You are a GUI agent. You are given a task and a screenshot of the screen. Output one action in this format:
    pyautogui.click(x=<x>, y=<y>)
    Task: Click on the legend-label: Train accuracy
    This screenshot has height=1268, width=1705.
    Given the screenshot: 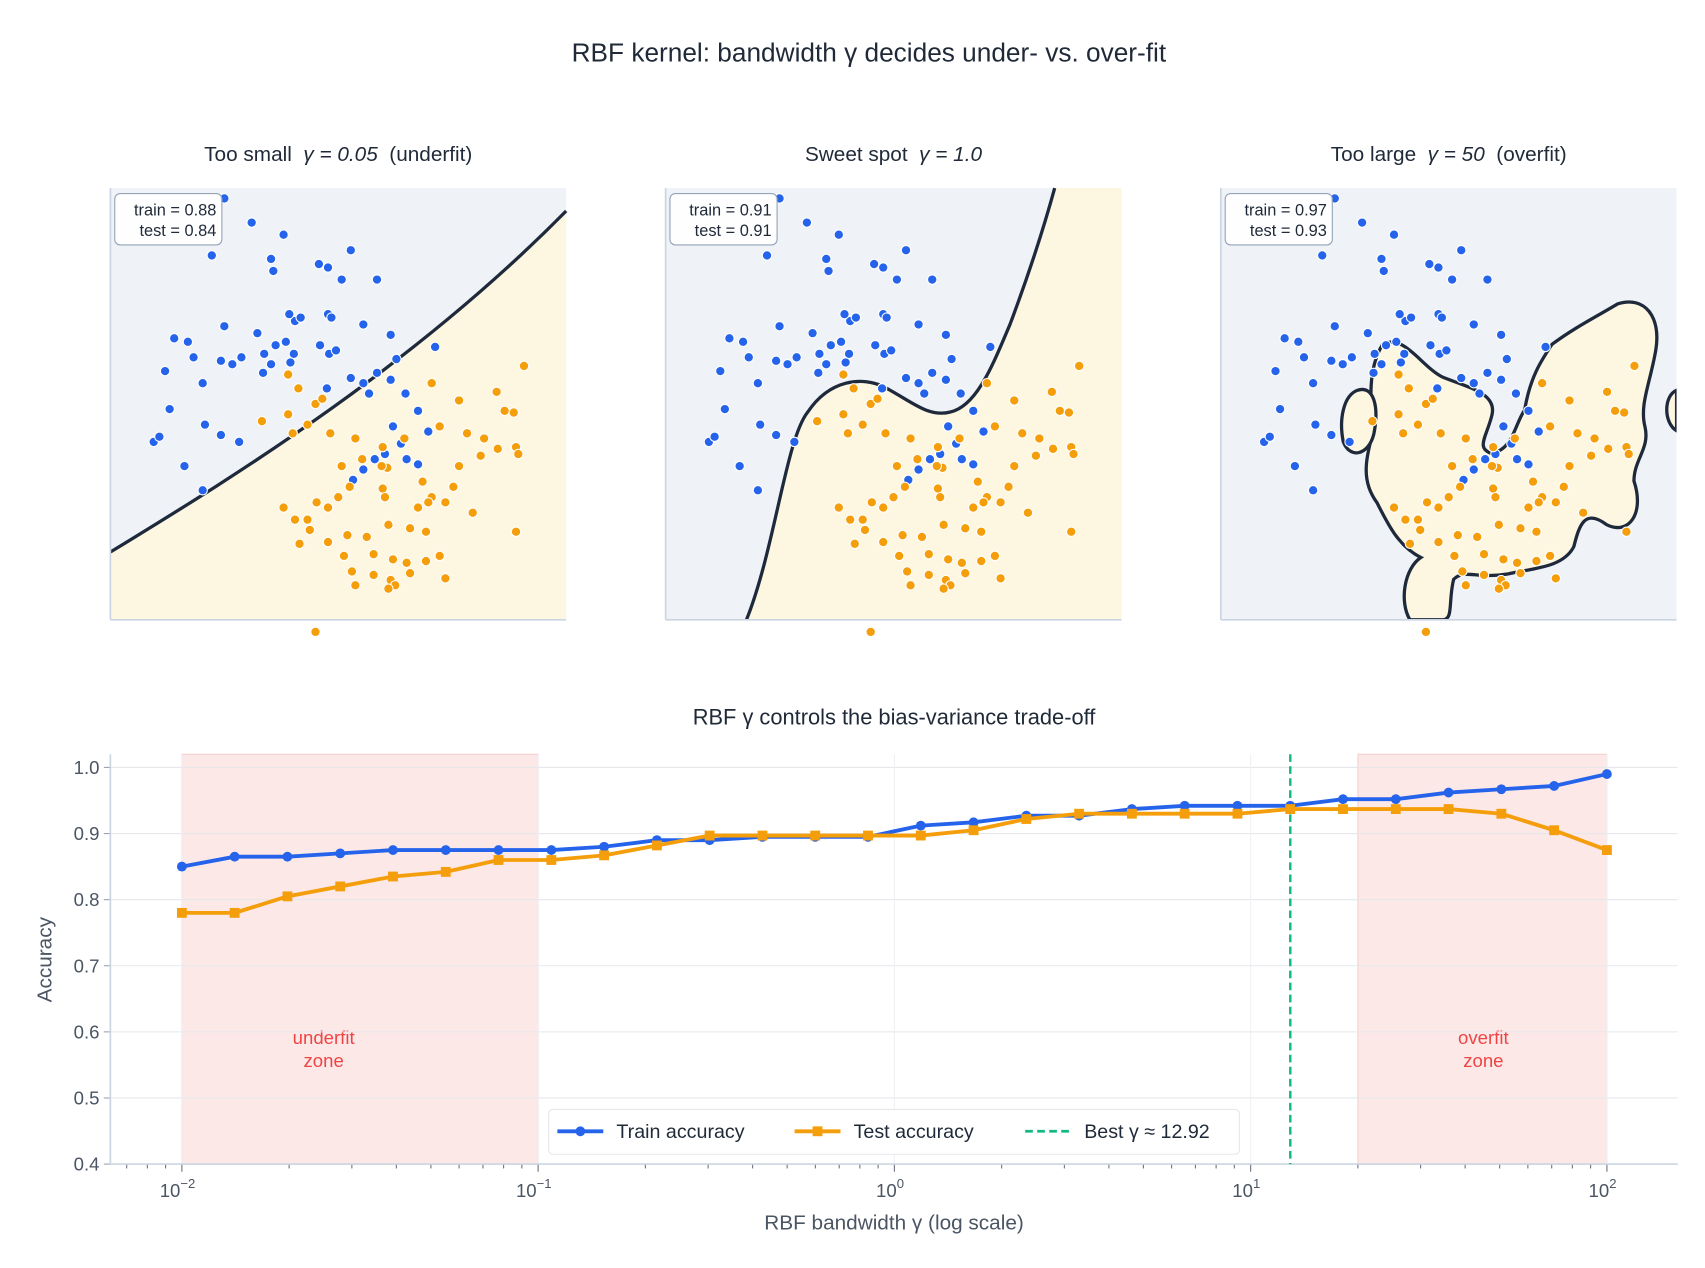 What is the action you would take?
    pyautogui.click(x=680, y=1132)
    